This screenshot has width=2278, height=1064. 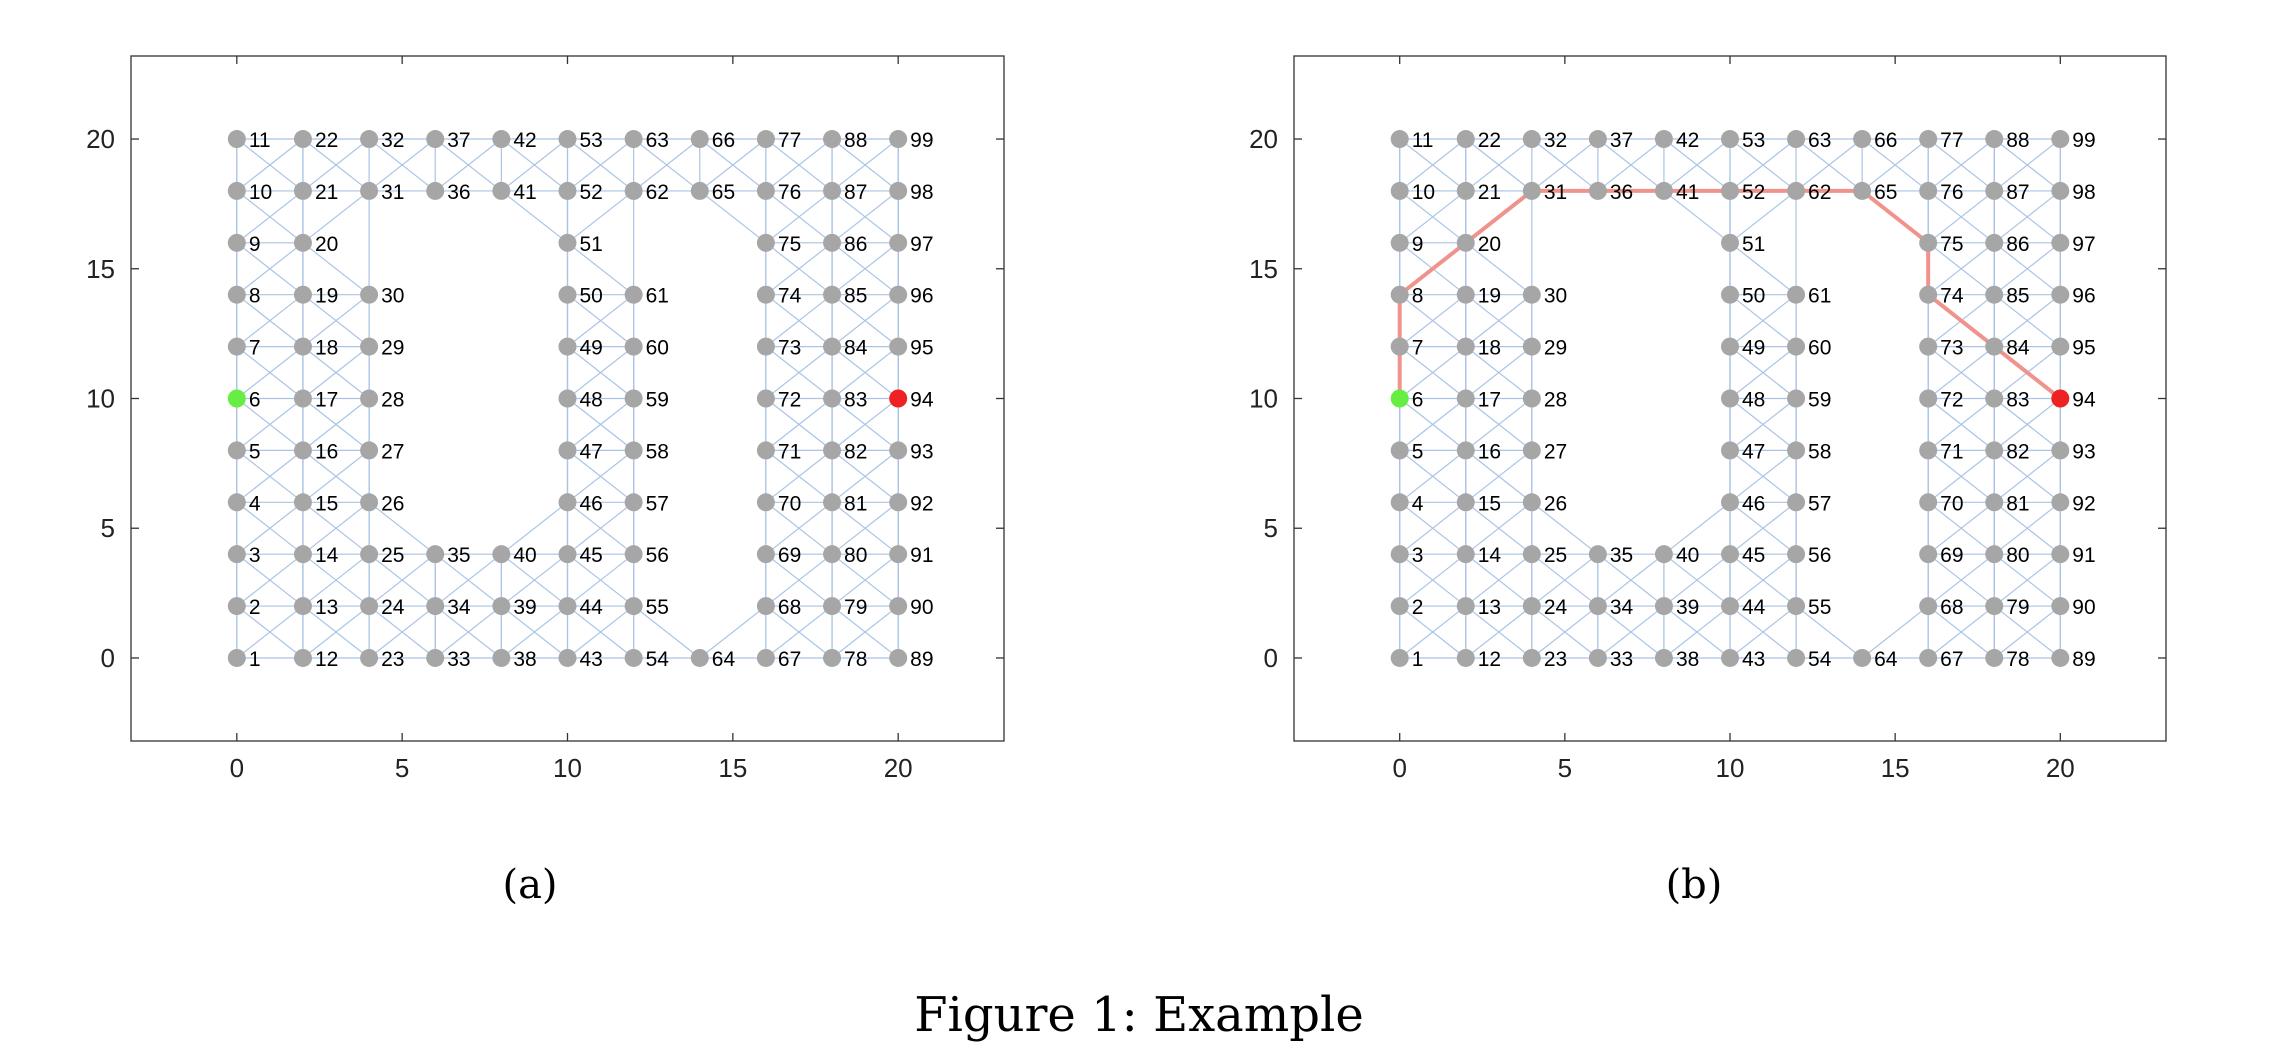 I want to click on node-label: 82, so click(x=2017, y=451).